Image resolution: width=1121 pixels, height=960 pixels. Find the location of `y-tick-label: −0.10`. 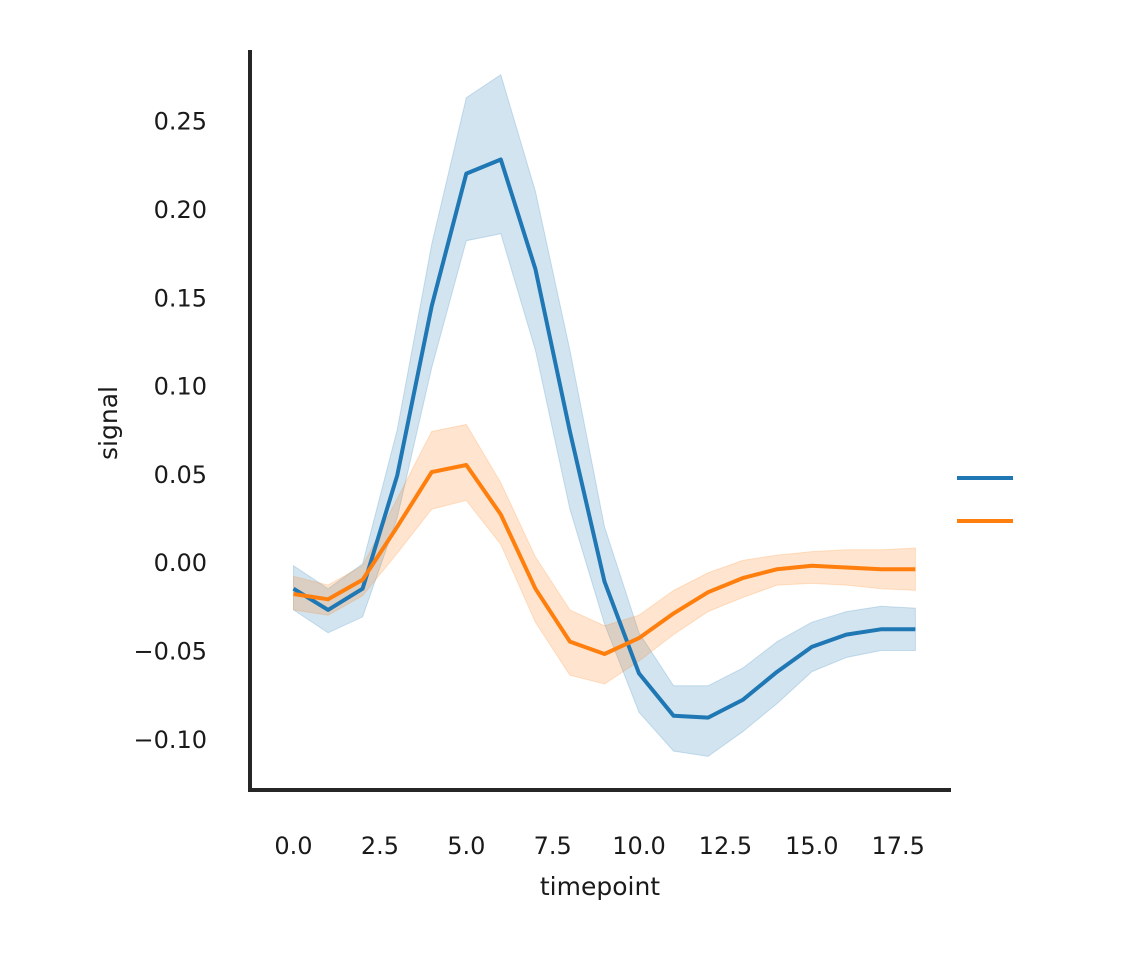

y-tick-label: −0.10 is located at coordinates (170, 740).